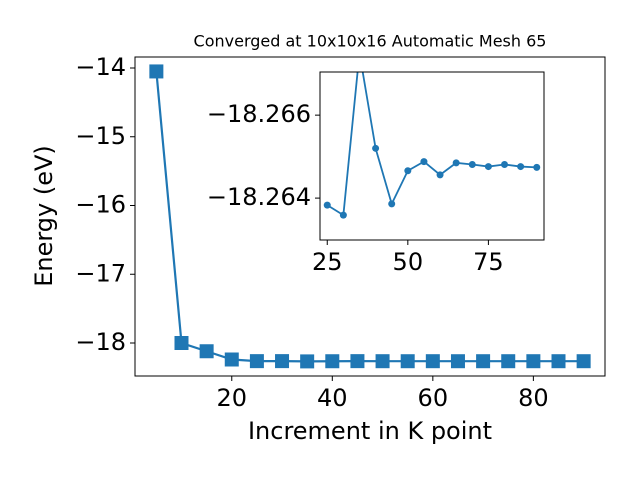  What do you see at coordinates (533, 398) in the screenshot?
I see `x-tick-label: 80` at bounding box center [533, 398].